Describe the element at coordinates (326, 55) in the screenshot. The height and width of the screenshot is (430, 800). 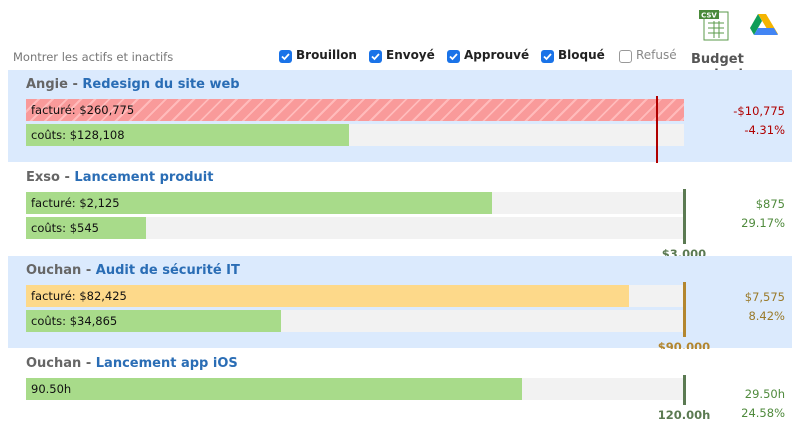
I see `checkbox-label: Brouillon` at that location.